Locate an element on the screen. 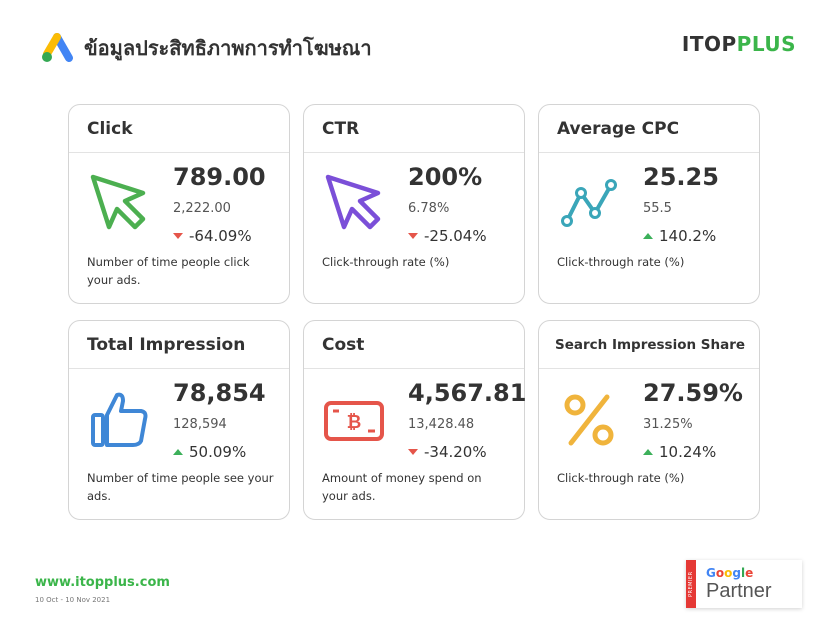 This screenshot has width=828, height=629. metric-value: 4,567.81 is located at coordinates (467, 393).